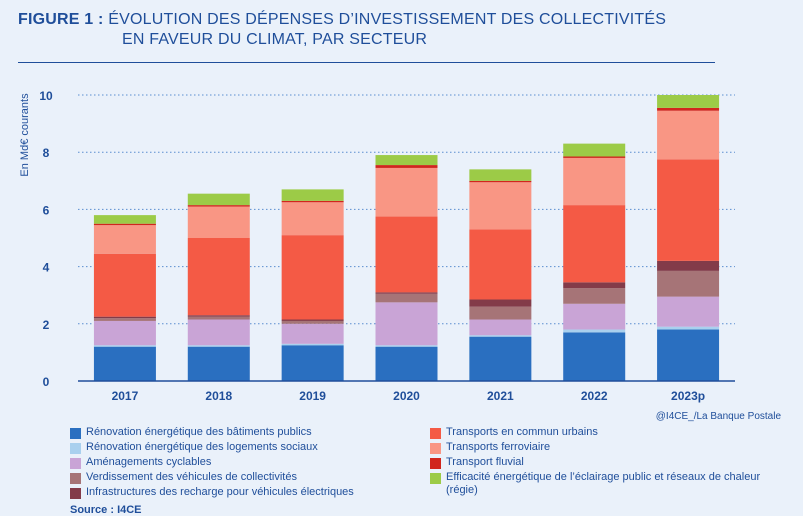 The image size is (803, 516). What do you see at coordinates (688, 396) in the screenshot?
I see `x-tick-label: 2023p` at bounding box center [688, 396].